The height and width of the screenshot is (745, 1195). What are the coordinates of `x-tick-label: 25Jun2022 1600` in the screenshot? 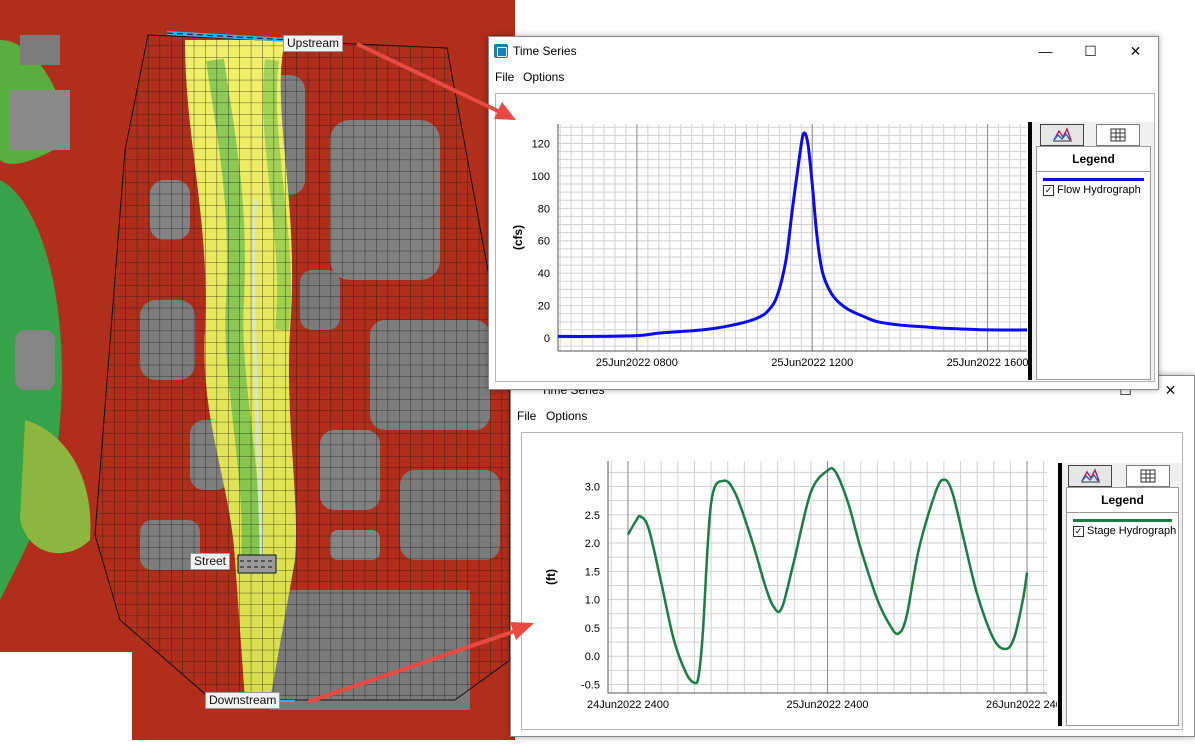 It's located at (988, 363).